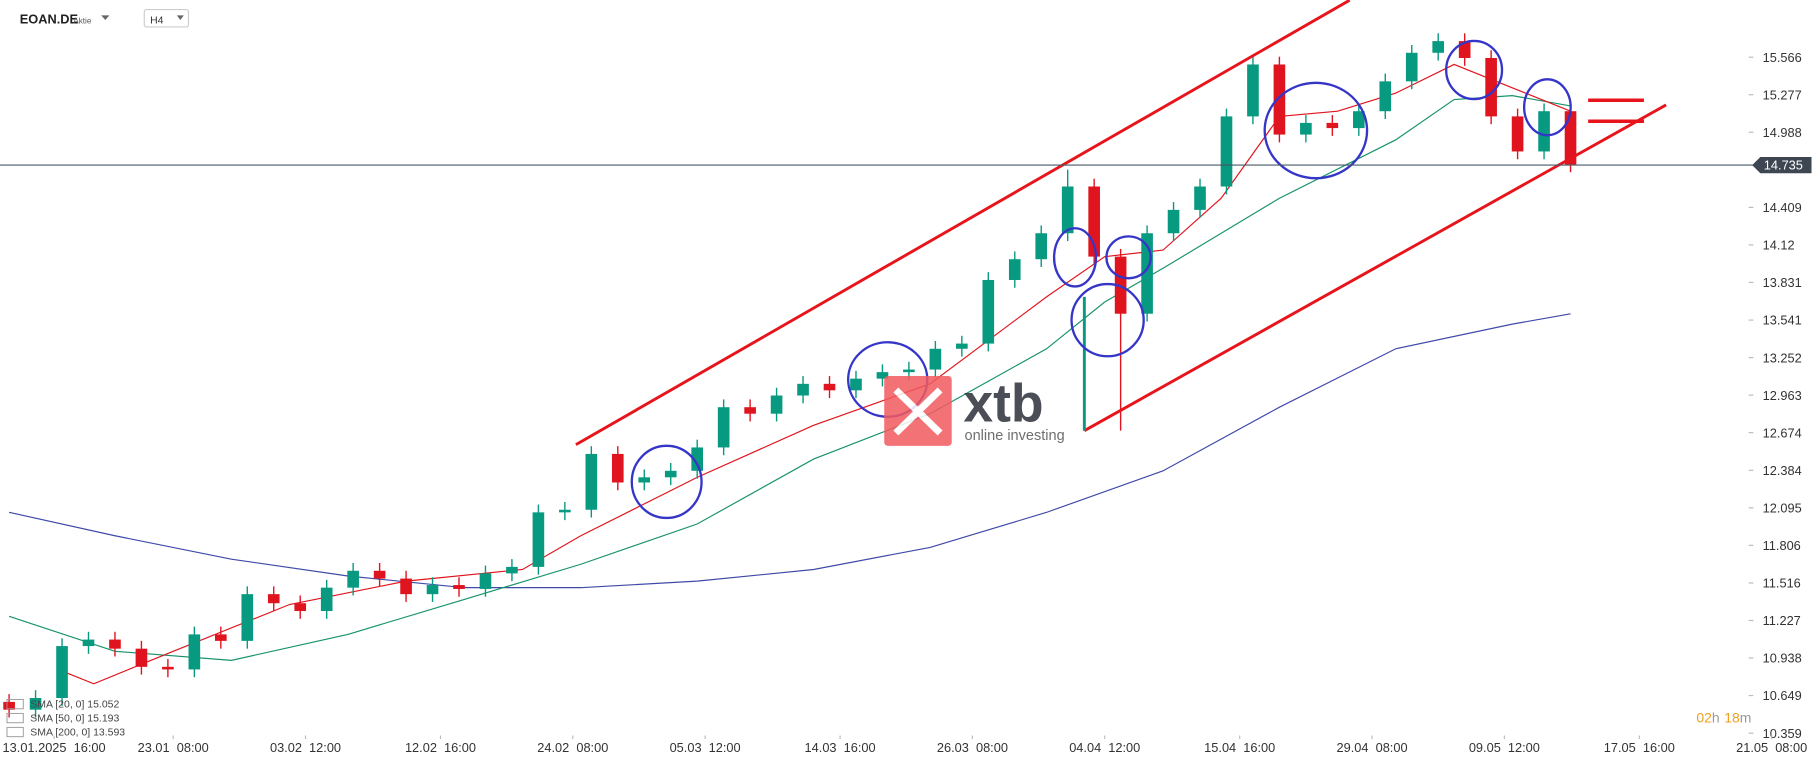 The width and height of the screenshot is (1815, 759). I want to click on countdown-minutes: 18, so click(1732, 718).